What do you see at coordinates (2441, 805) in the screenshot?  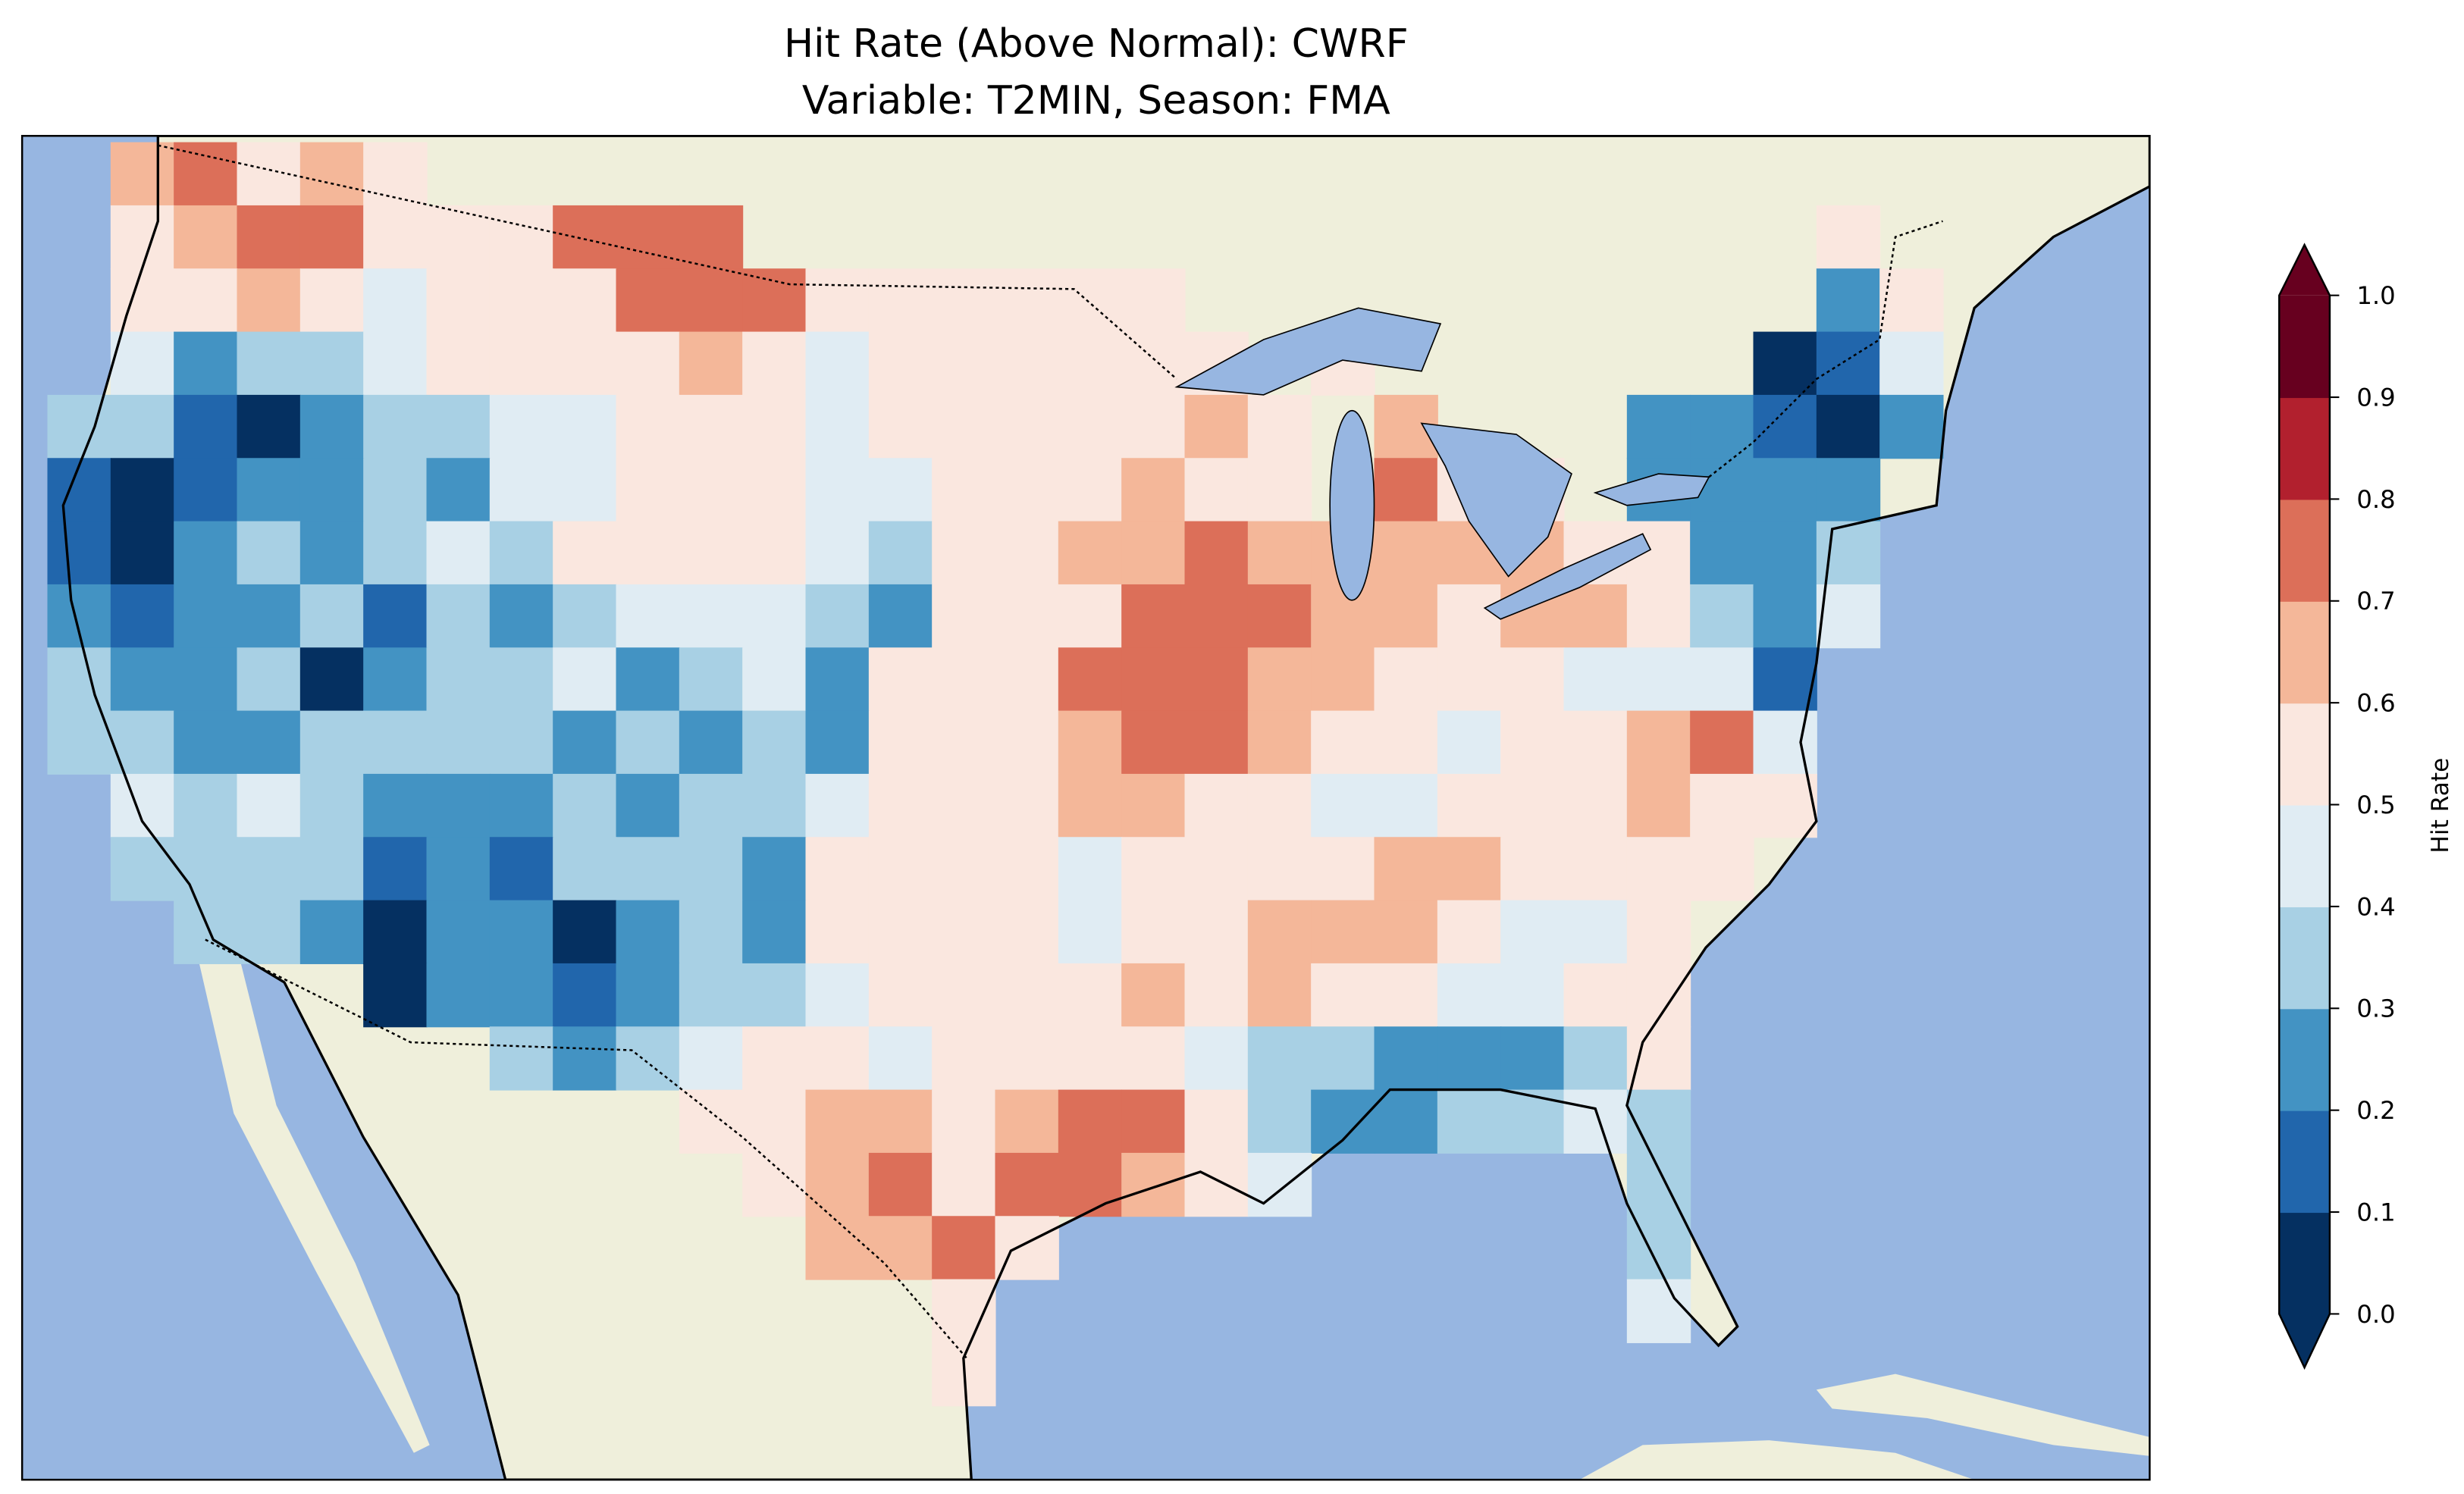 I see `colorbar-label: Hit Rate` at bounding box center [2441, 805].